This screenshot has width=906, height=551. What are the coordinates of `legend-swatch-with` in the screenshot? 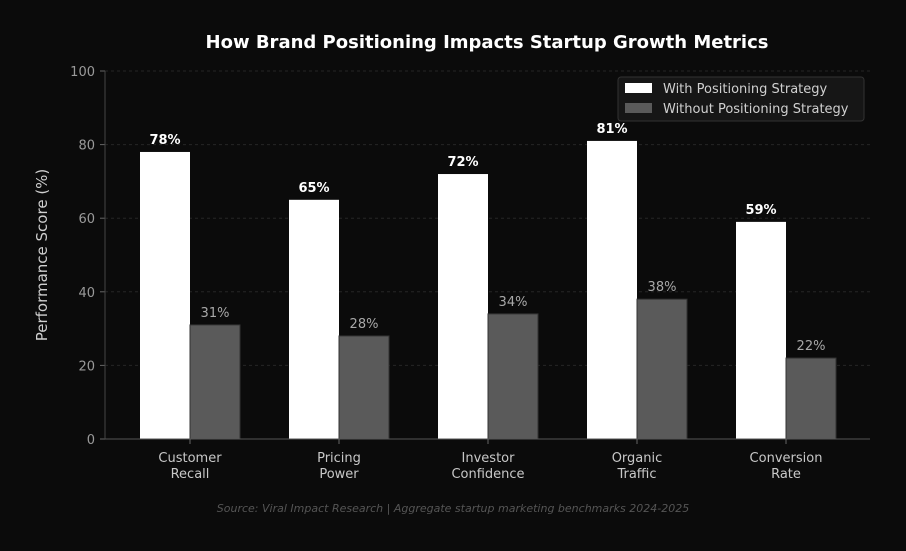 It's located at (638, 88).